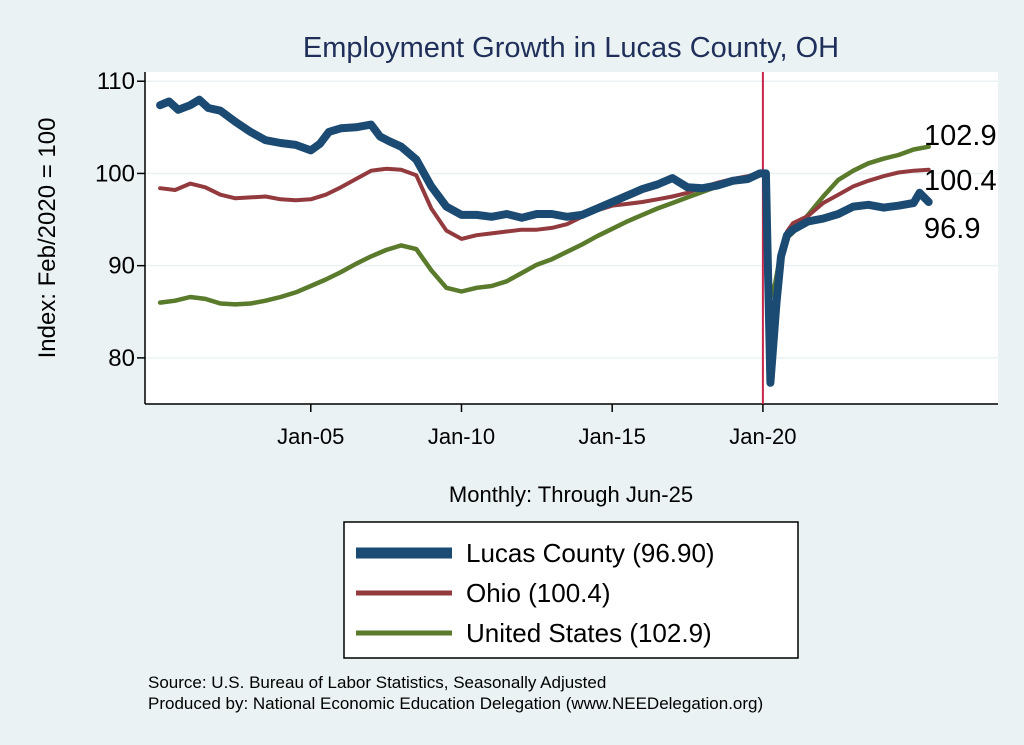 This screenshot has width=1024, height=745. I want to click on y-tick-label: 90, so click(121, 266).